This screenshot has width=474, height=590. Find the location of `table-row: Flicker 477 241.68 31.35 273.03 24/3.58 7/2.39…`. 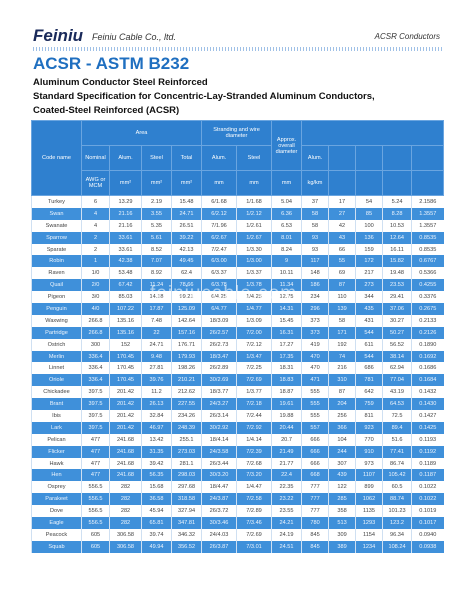

table-row: Flicker 477 241.68 31.35 273.03 24/3.58 7/2.39… is located at coordinates (237, 451).